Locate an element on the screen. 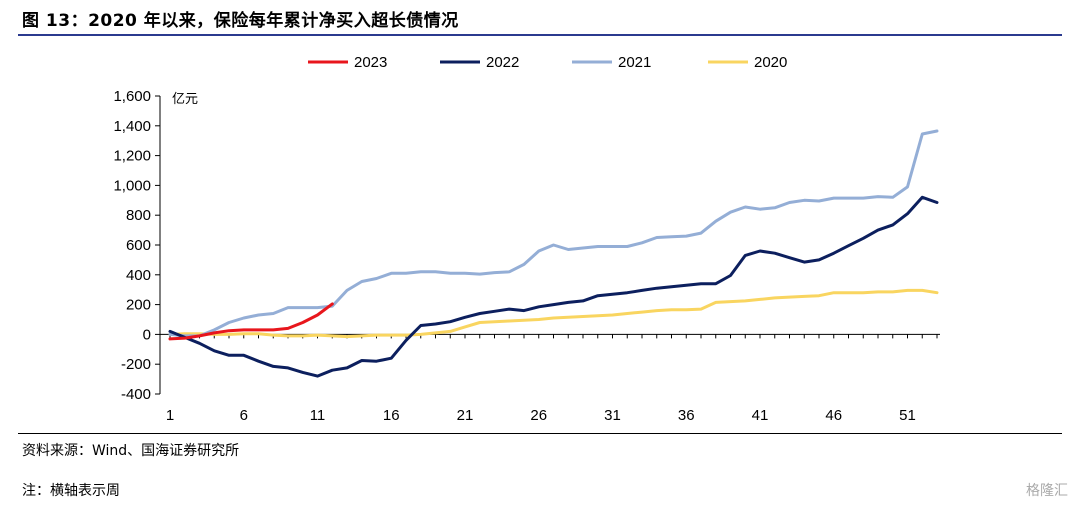 This screenshot has height=505, width=1080. legend-label-2022: 2022 is located at coordinates (502, 62).